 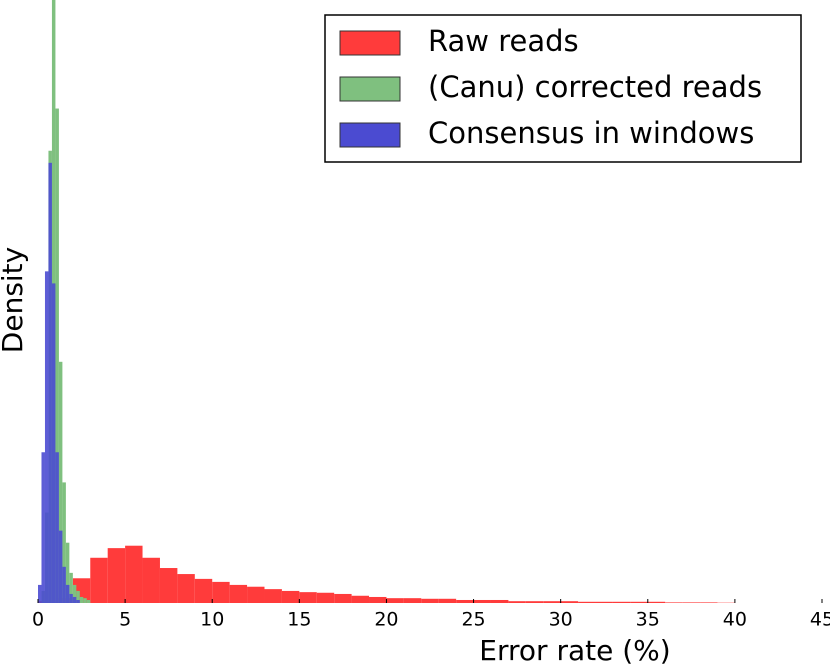 I want to click on x-tick-label: 15, so click(x=299, y=620).